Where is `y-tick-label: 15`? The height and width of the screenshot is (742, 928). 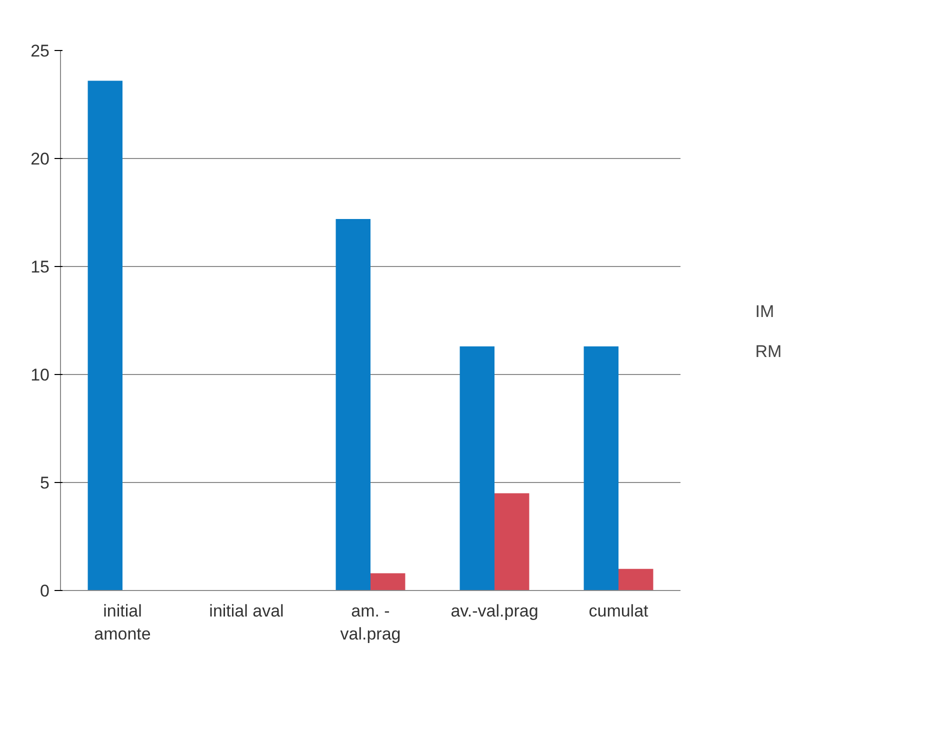
y-tick-label: 15 is located at coordinates (40, 267).